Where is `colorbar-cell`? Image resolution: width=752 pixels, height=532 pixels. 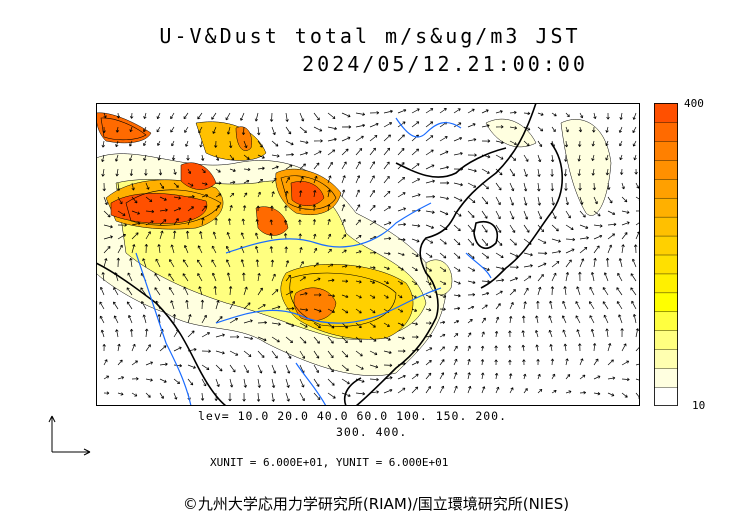 colorbar-cell is located at coordinates (666, 113).